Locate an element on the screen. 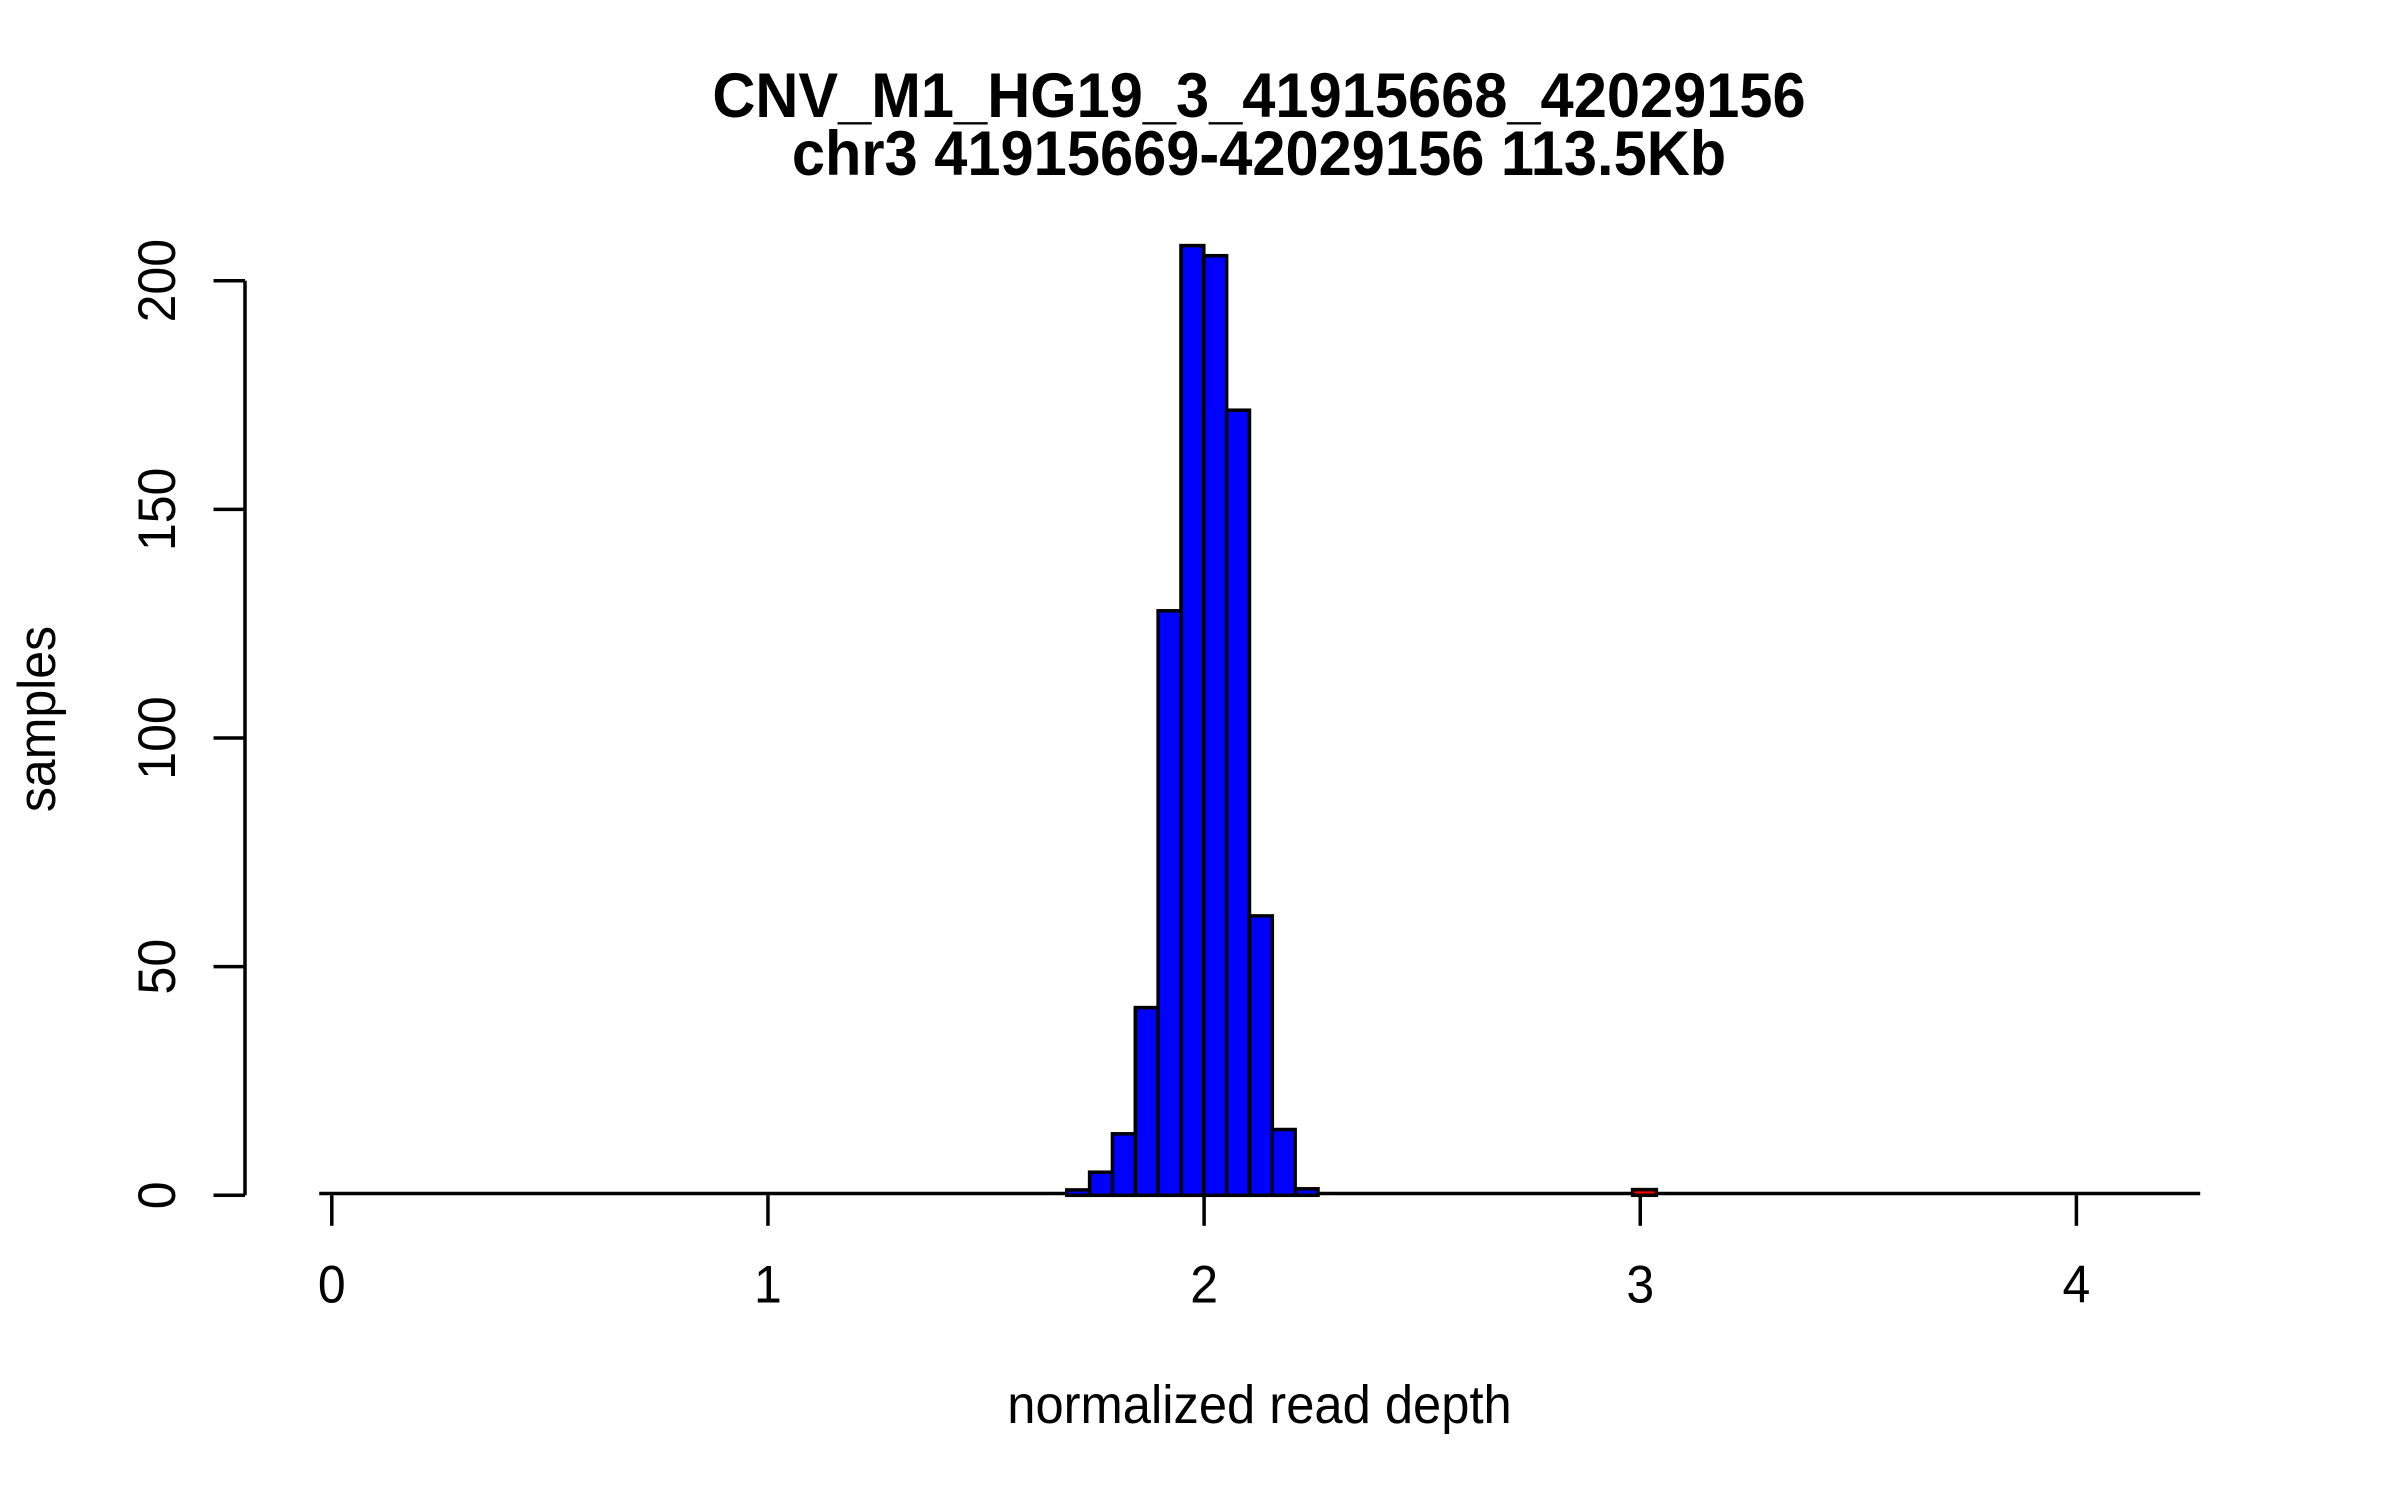  svg-text: chr3 41915669-42029156 113.5Kb is located at coordinates (1259, 154).